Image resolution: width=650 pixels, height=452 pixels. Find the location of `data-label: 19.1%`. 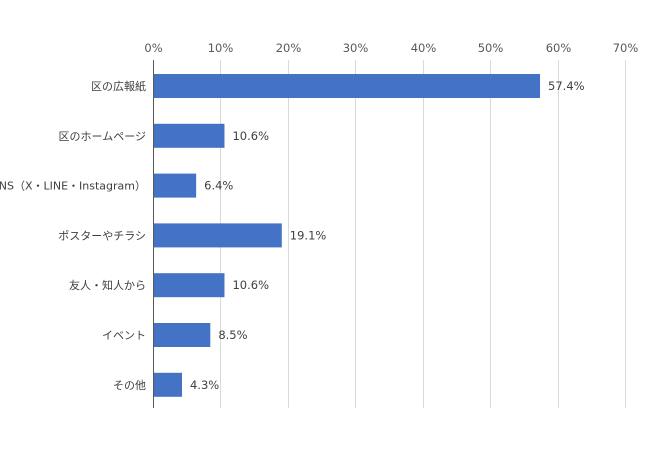

data-label: 19.1% is located at coordinates (308, 235).